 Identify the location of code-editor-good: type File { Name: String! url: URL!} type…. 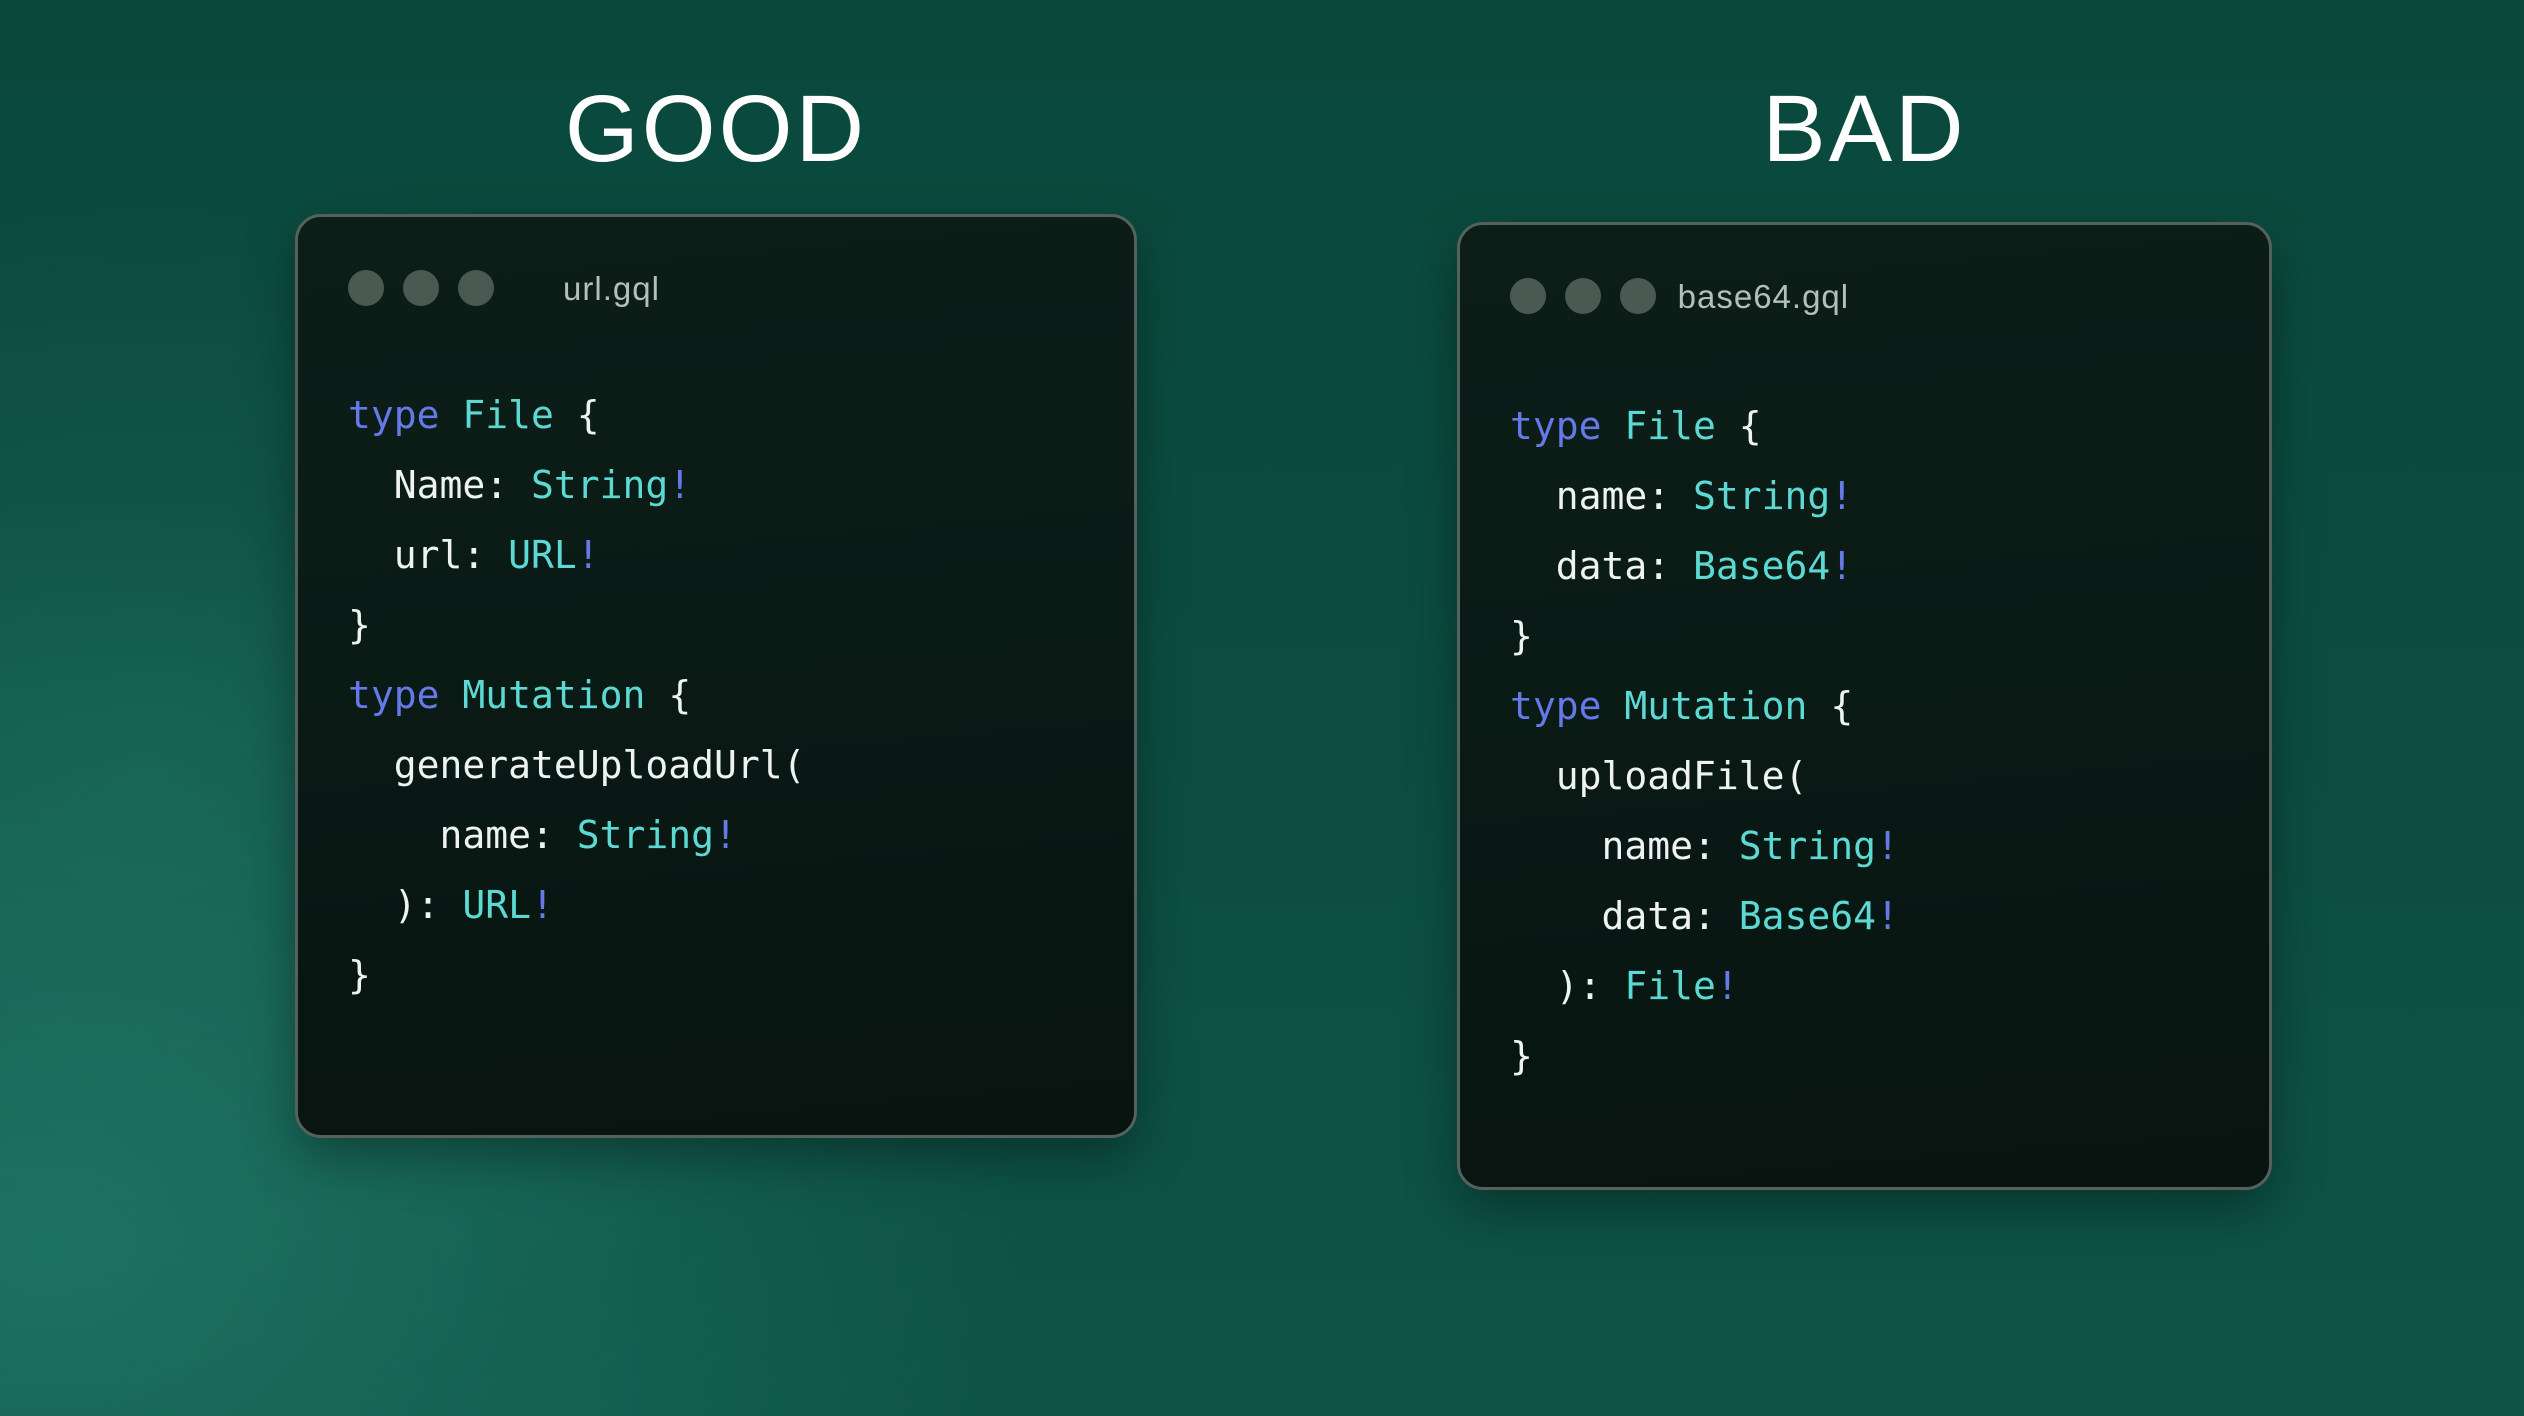
(577, 695).